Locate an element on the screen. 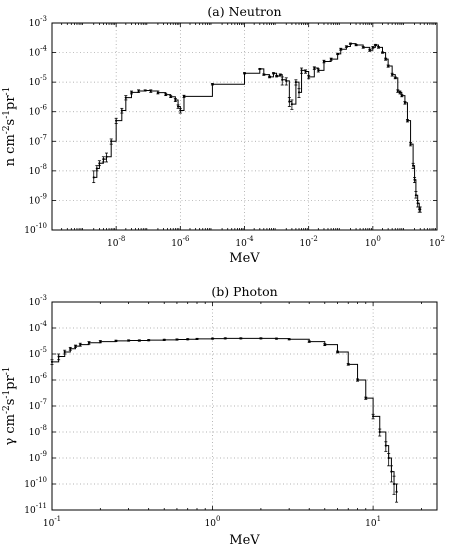  y-tick-label: 10⁻⁵ is located at coordinates (38, 353).